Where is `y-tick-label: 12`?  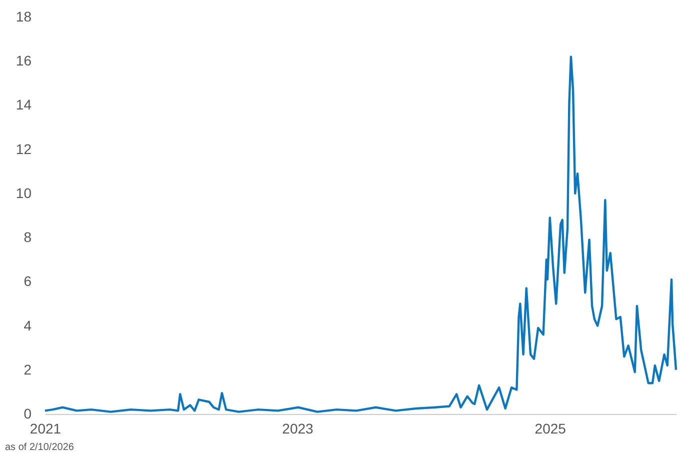
y-tick-label: 12 is located at coordinates (24, 148).